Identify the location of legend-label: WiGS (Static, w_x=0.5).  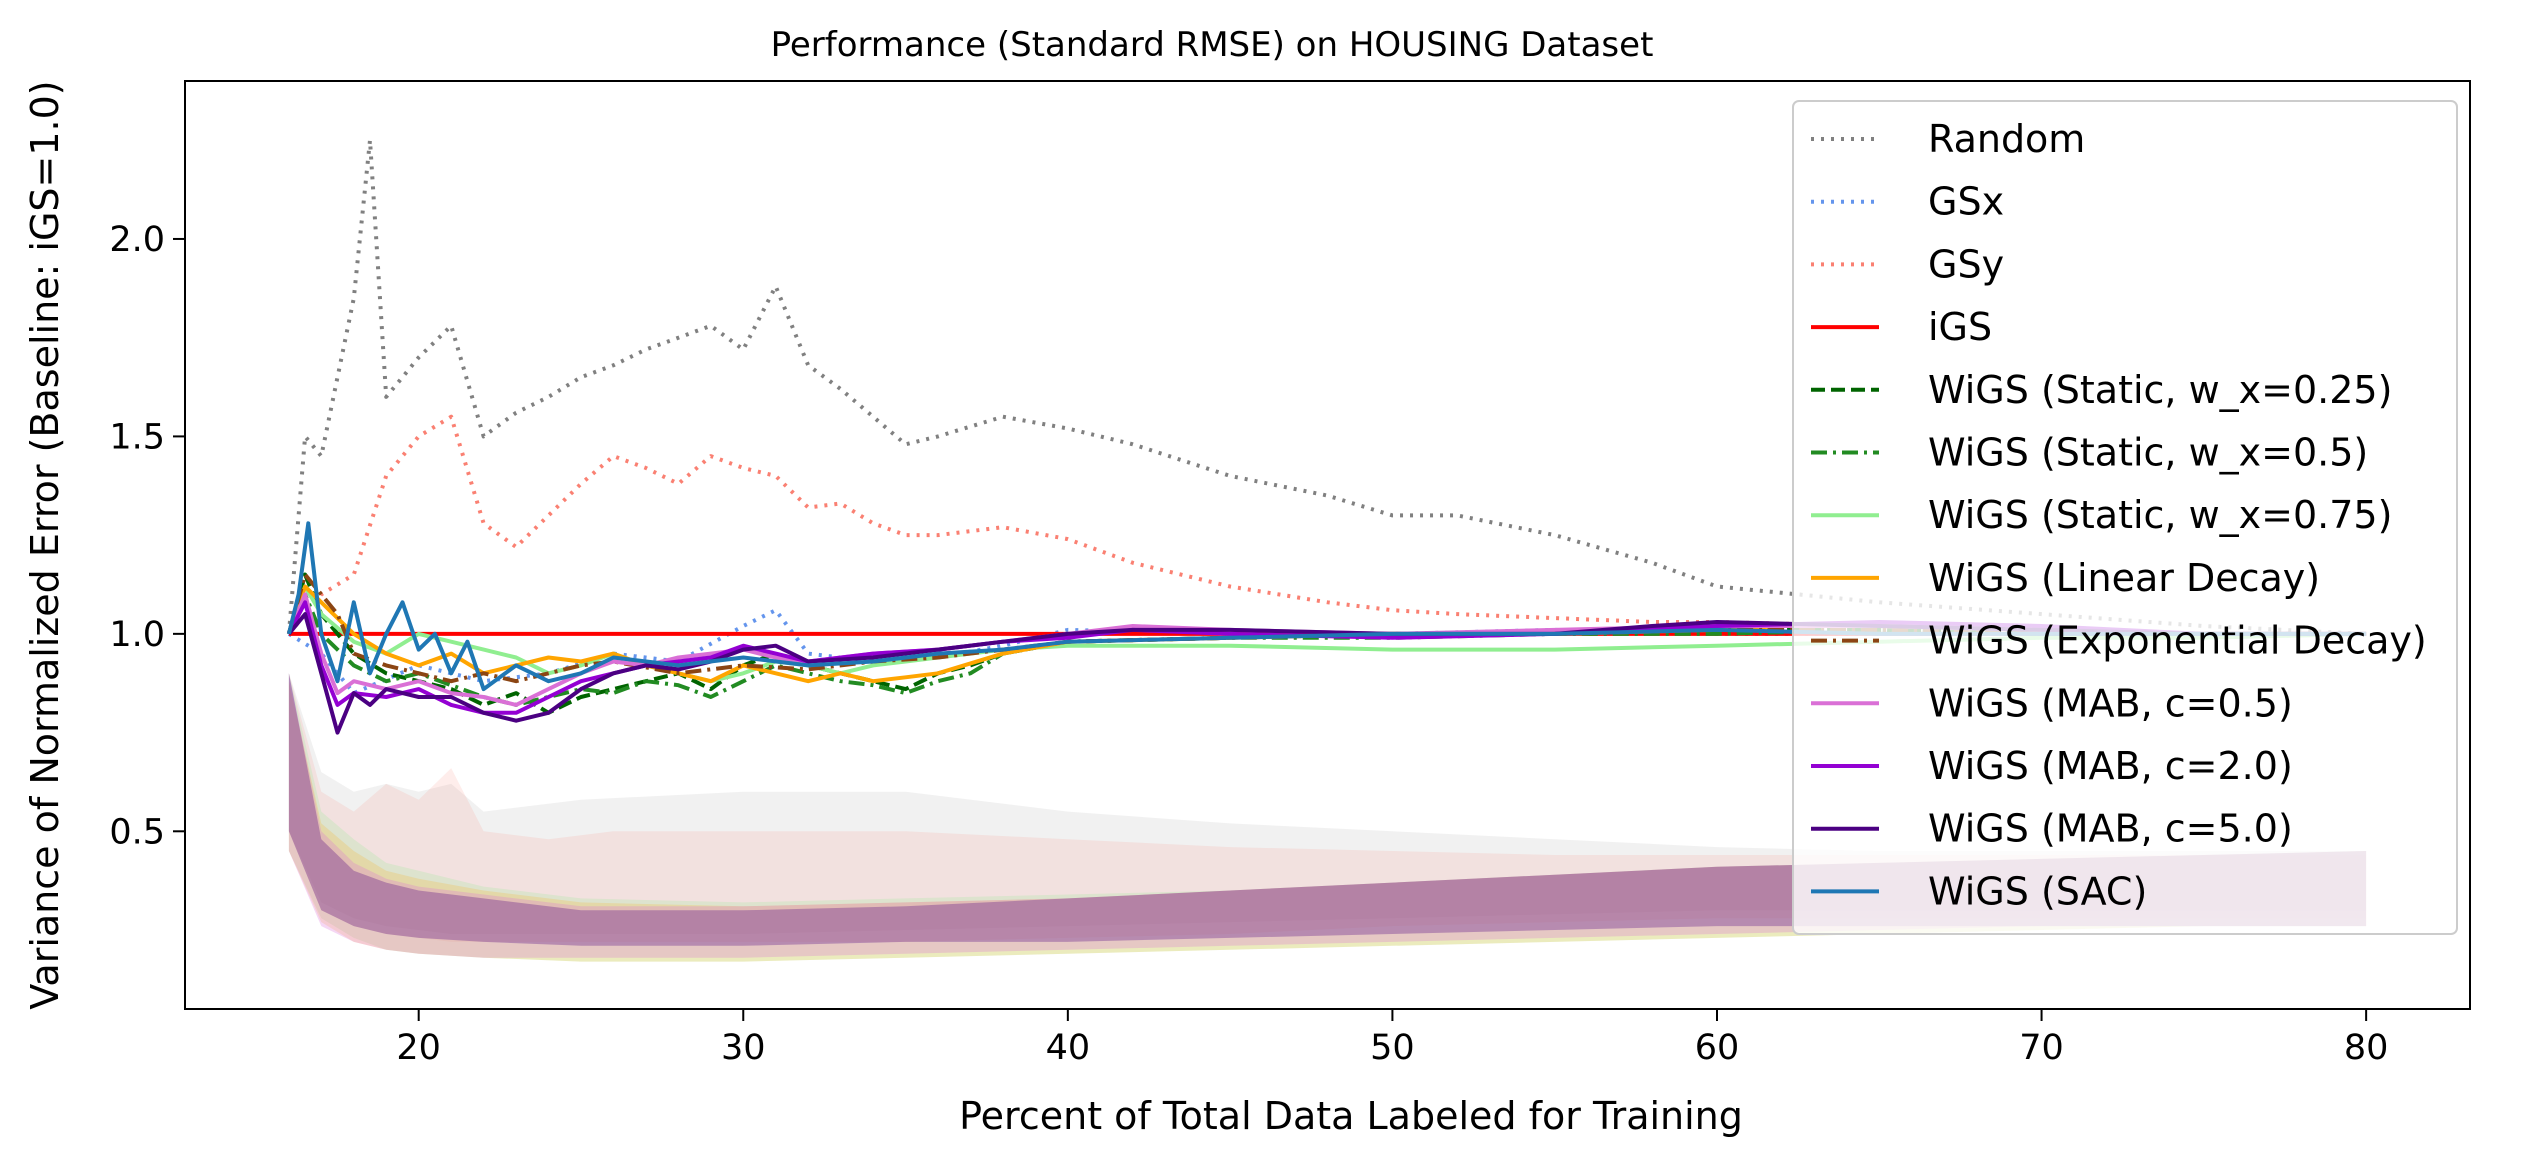
(2148, 453).